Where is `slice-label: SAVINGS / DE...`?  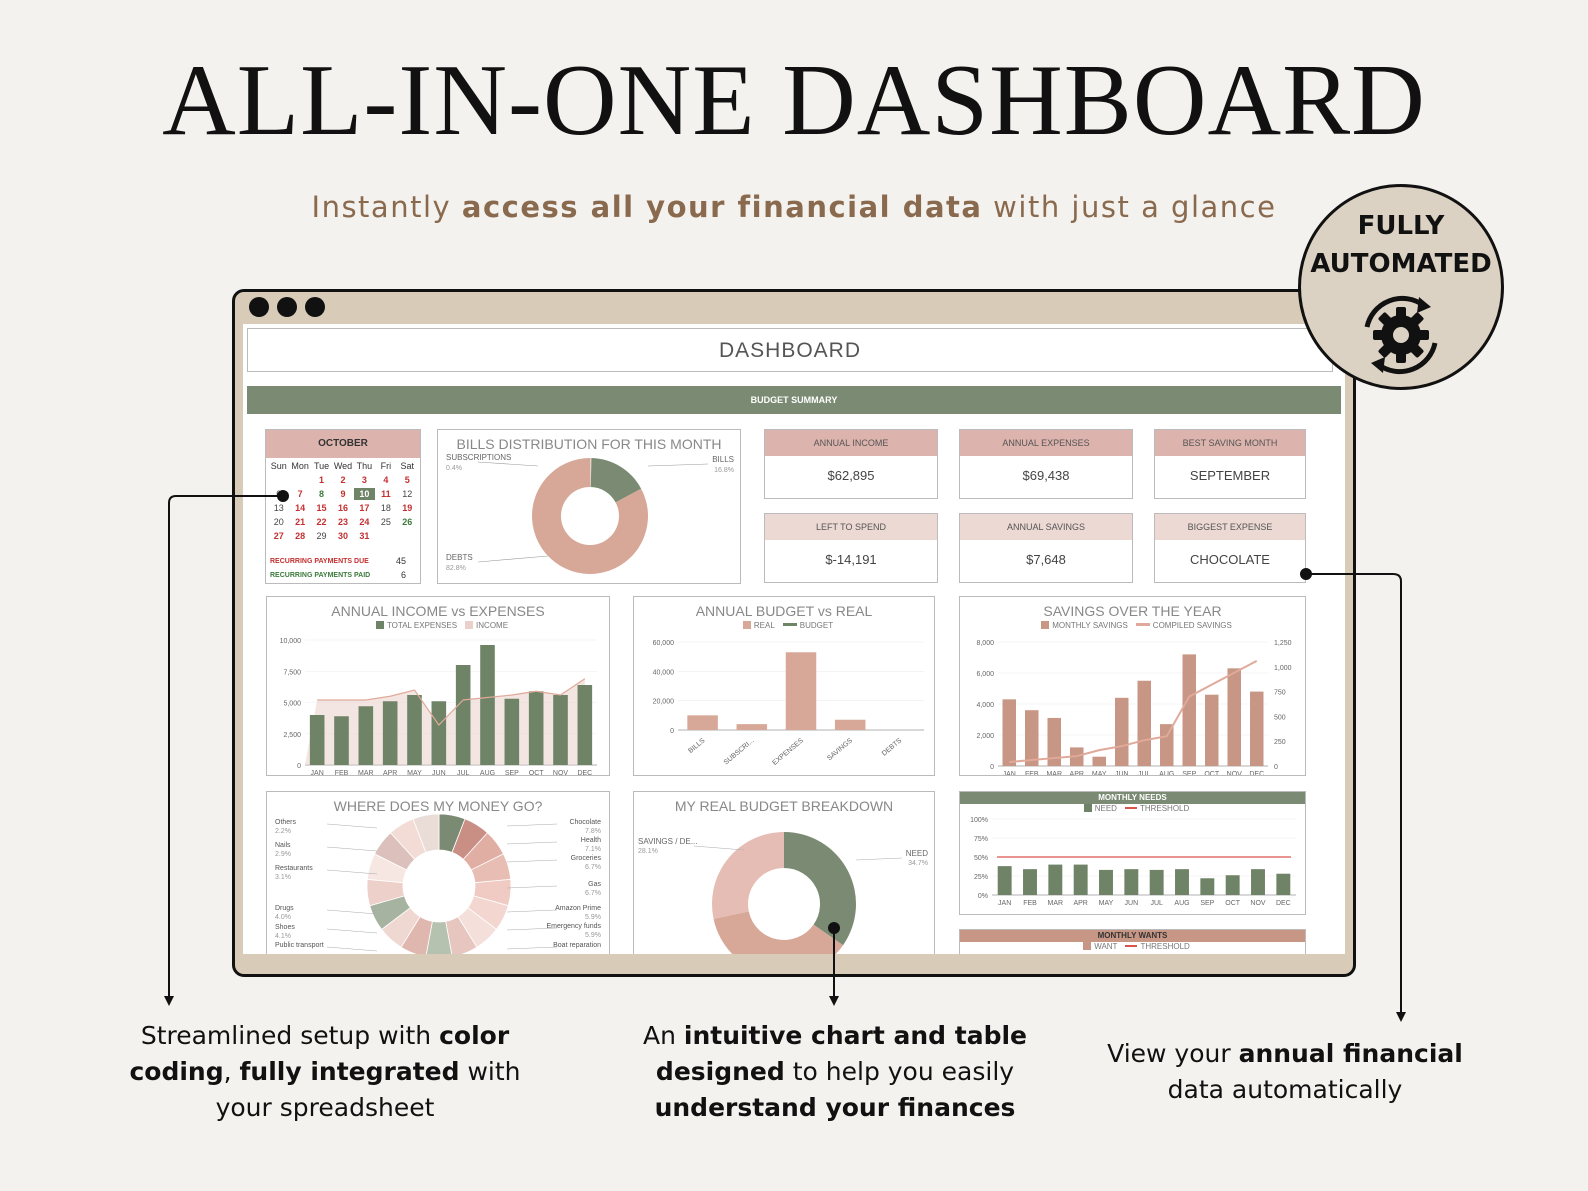
slice-label: SAVINGS / DE... is located at coordinates (667, 841).